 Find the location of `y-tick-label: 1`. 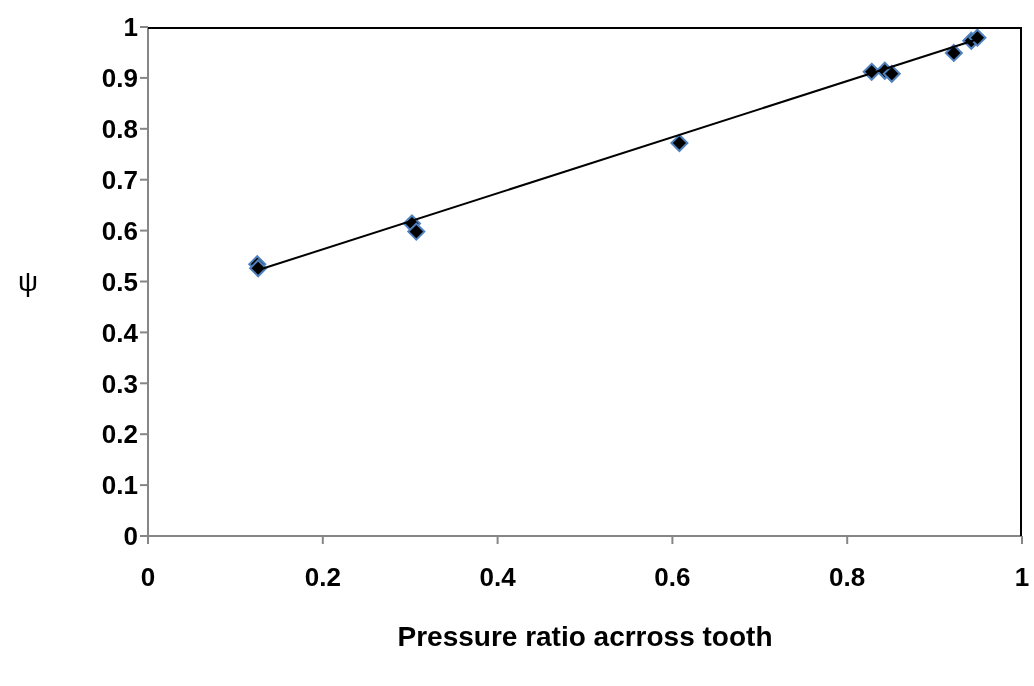

y-tick-label: 1 is located at coordinates (130, 27).